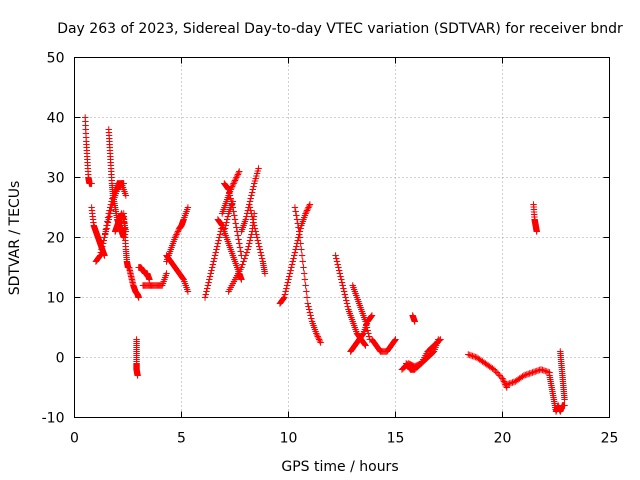 This screenshot has width=640, height=480. I want to click on x-tick-label: 15, so click(396, 439).